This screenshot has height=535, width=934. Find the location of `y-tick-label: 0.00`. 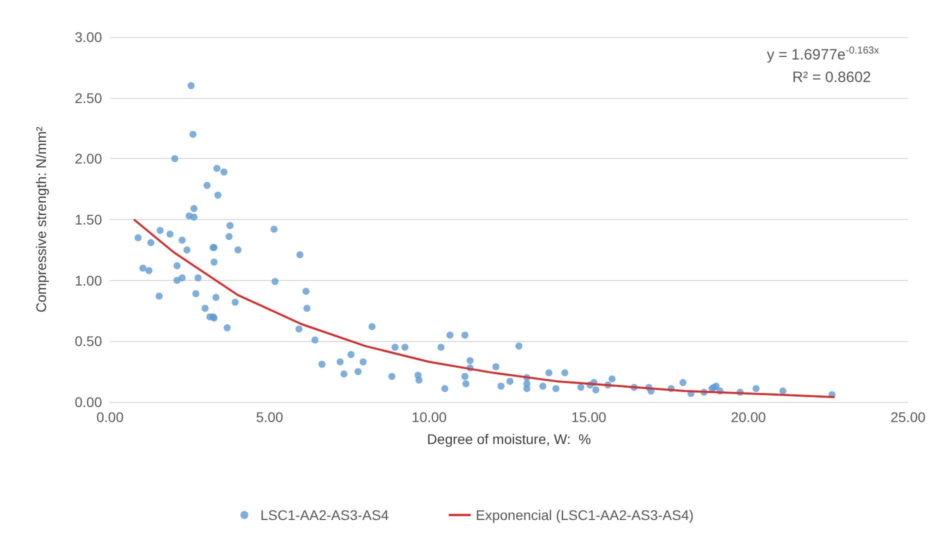

y-tick-label: 0.00 is located at coordinates (88, 402).